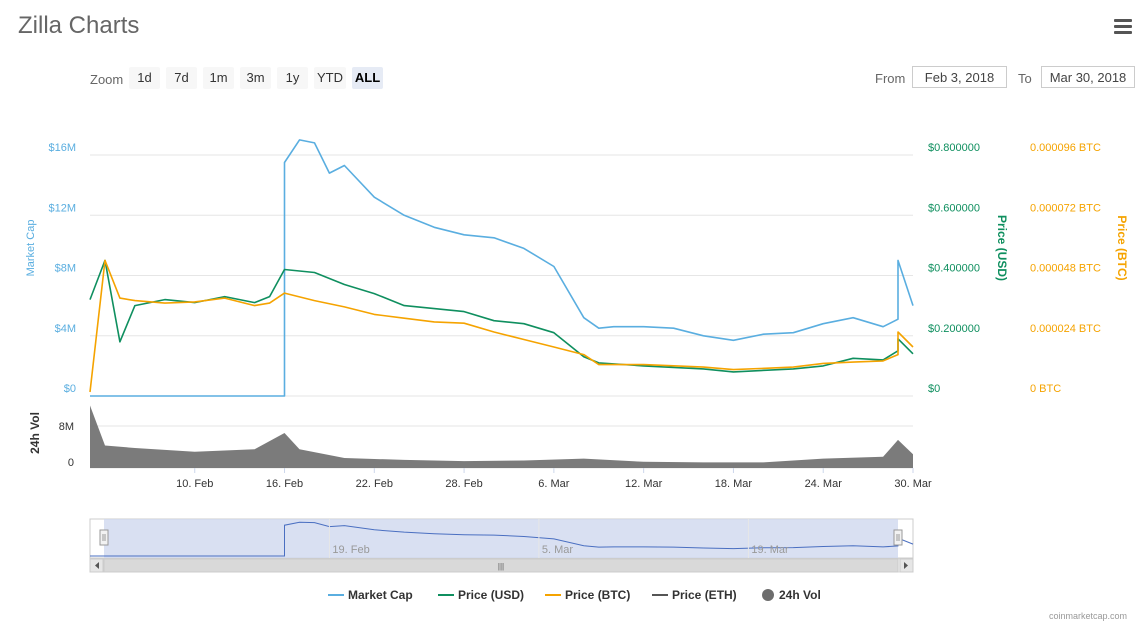 Image resolution: width=1145 pixels, height=621 pixels. Describe the element at coordinates (107, 79) in the screenshot. I see `zoom-label: Zoom` at that location.